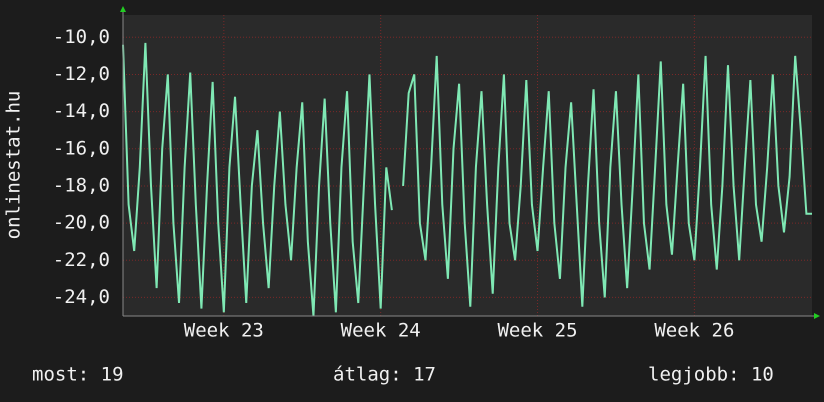 The height and width of the screenshot is (402, 824). What do you see at coordinates (81, 260) in the screenshot?
I see `y-tick-label: -22,0` at bounding box center [81, 260].